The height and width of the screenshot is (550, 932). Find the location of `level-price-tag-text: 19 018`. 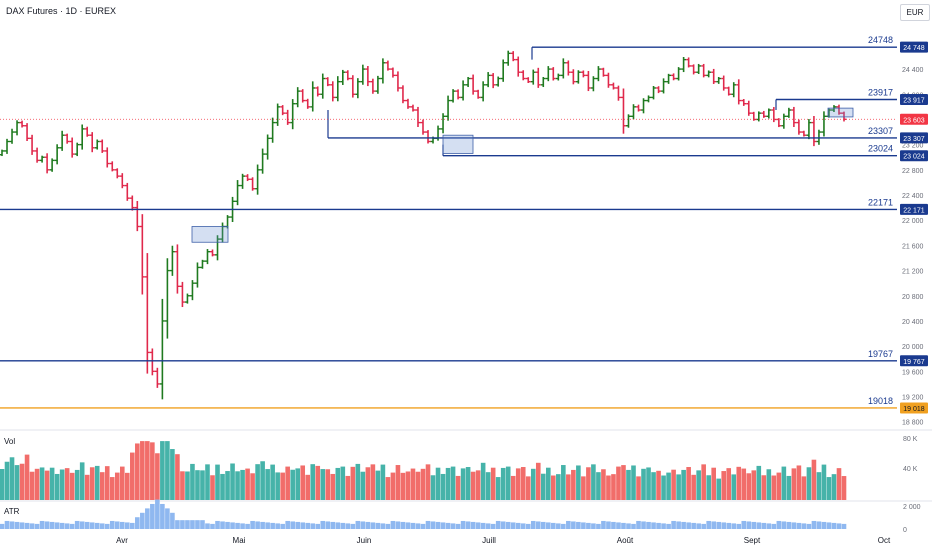

level-price-tag-text: 19 018 is located at coordinates (914, 409).